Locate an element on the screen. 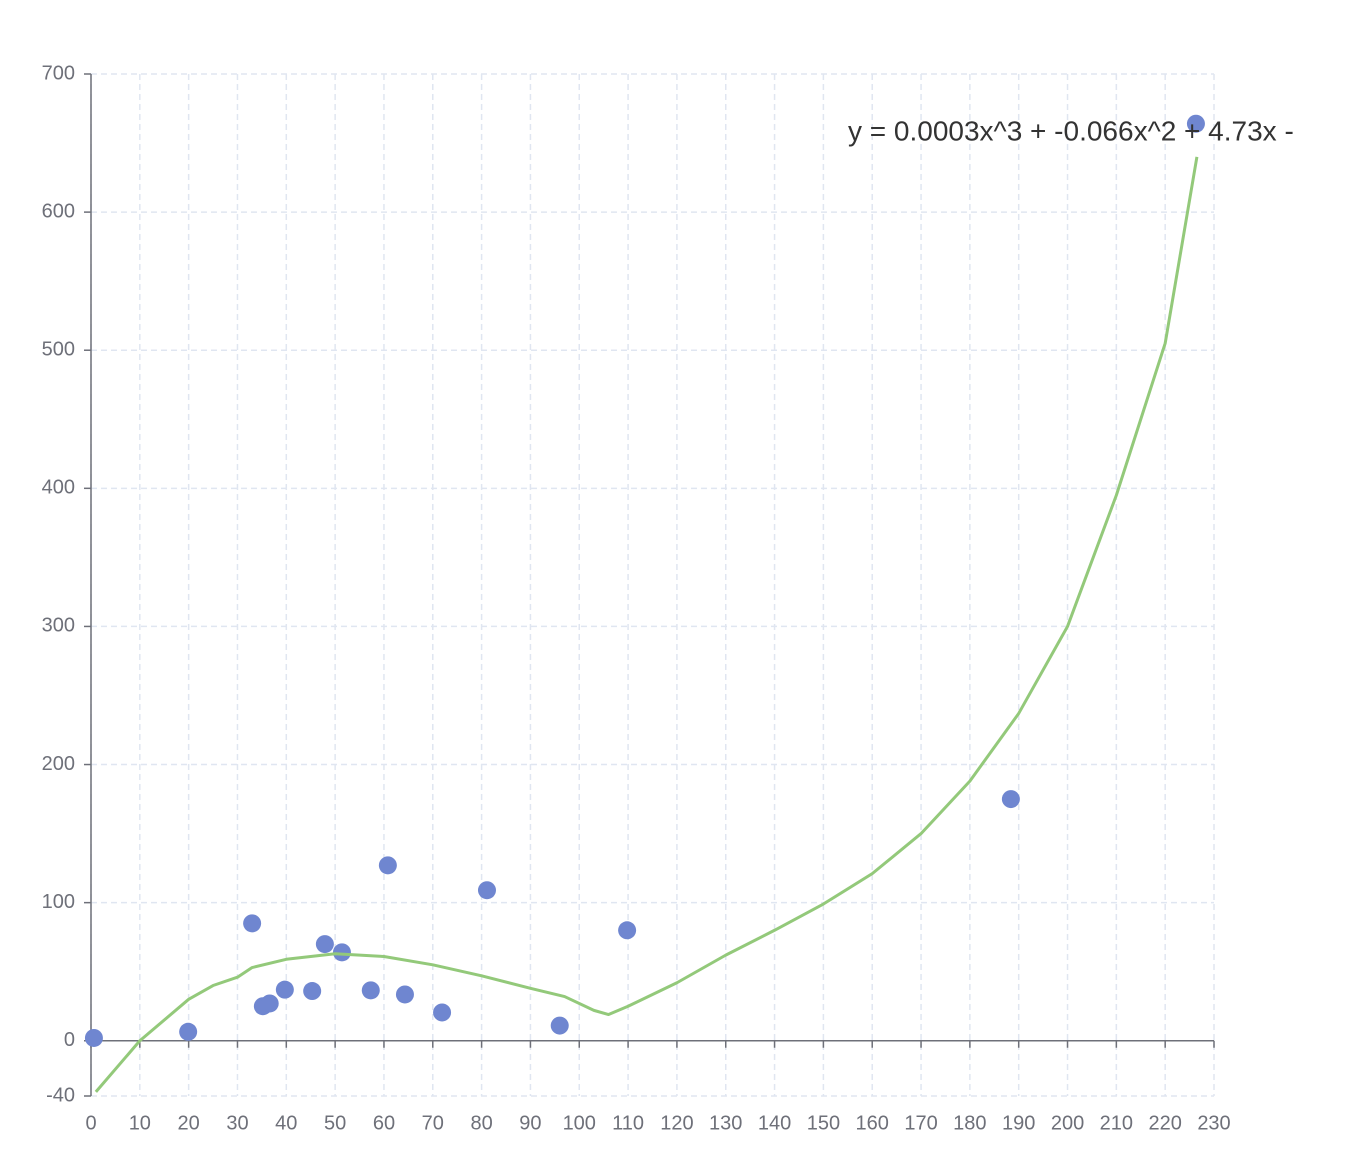 The height and width of the screenshot is (1166, 1364). x-tick-label: 210 is located at coordinates (1116, 1123).